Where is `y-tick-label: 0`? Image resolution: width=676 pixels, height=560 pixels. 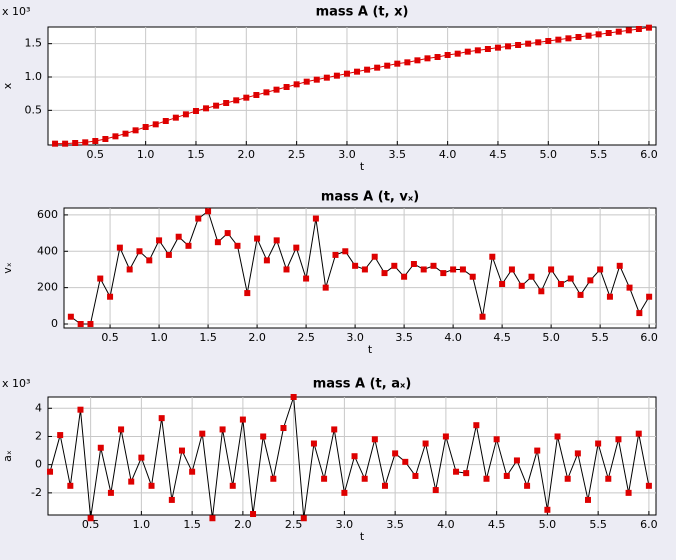
y-tick-label: 0 is located at coordinates (38, 464).